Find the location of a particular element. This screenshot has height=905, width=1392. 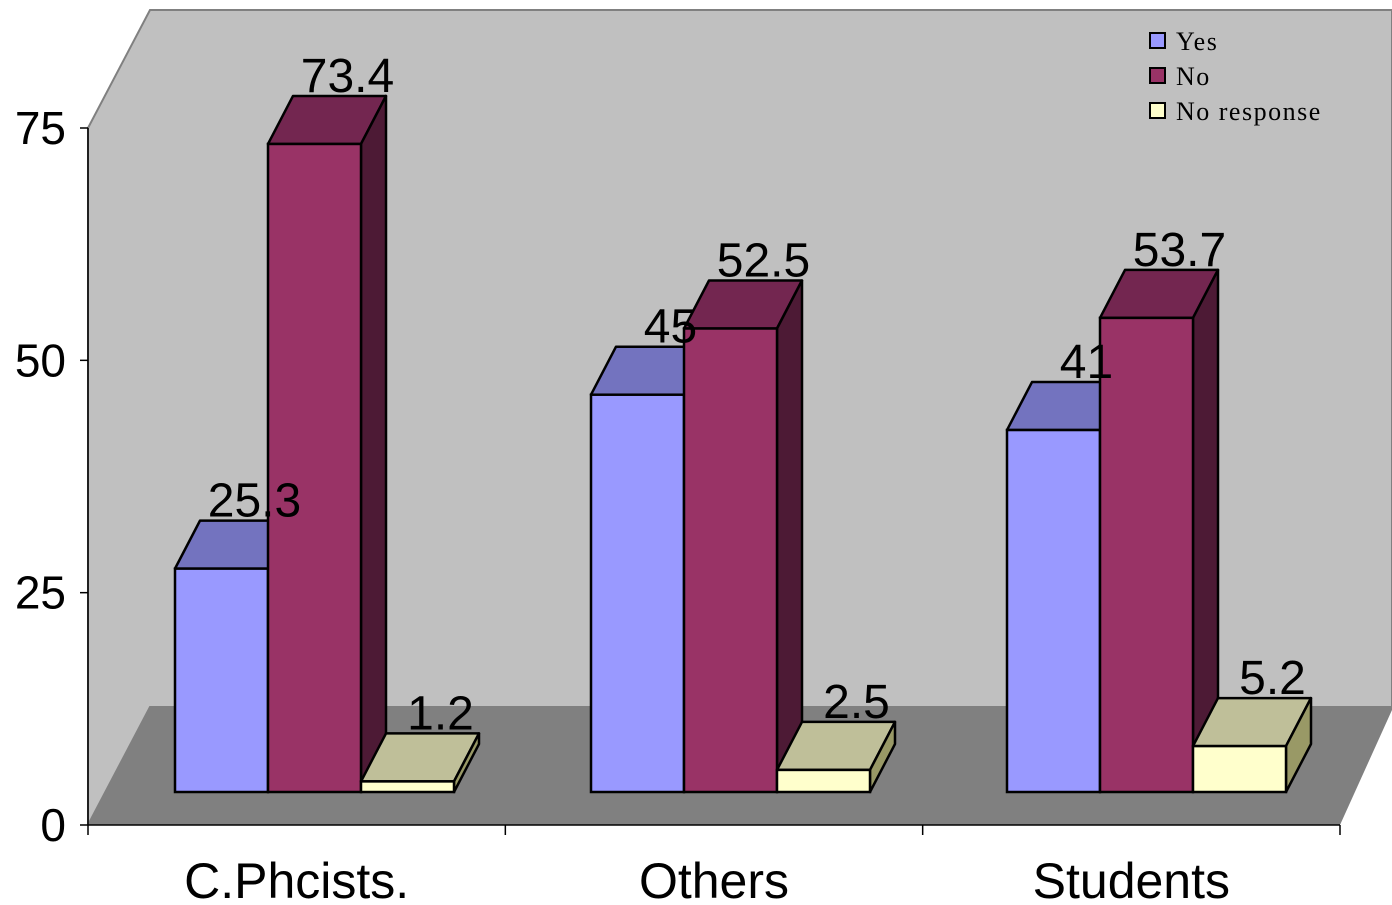

legend-item: No response is located at coordinates (1235, 111).